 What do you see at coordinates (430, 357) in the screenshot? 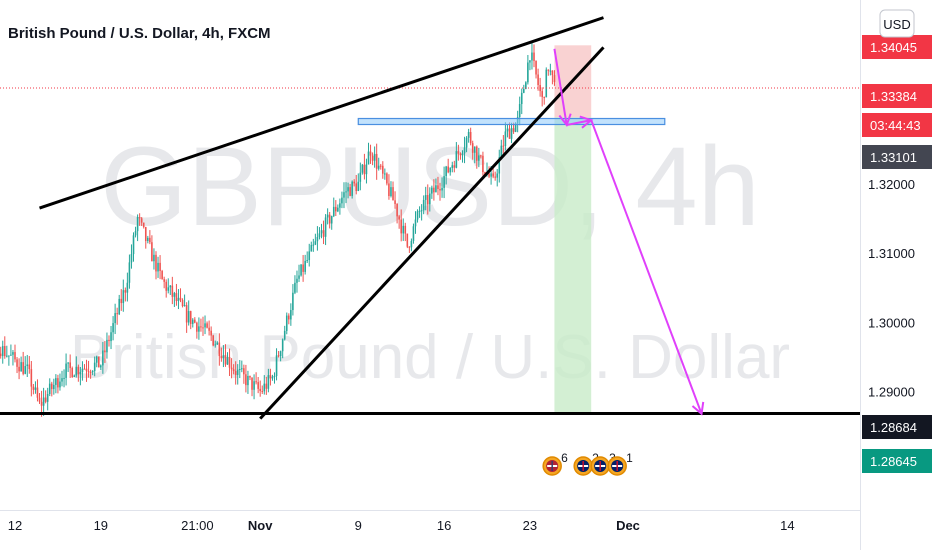
I see `watermark-name: British Pound / U.S. Dollar` at bounding box center [430, 357].